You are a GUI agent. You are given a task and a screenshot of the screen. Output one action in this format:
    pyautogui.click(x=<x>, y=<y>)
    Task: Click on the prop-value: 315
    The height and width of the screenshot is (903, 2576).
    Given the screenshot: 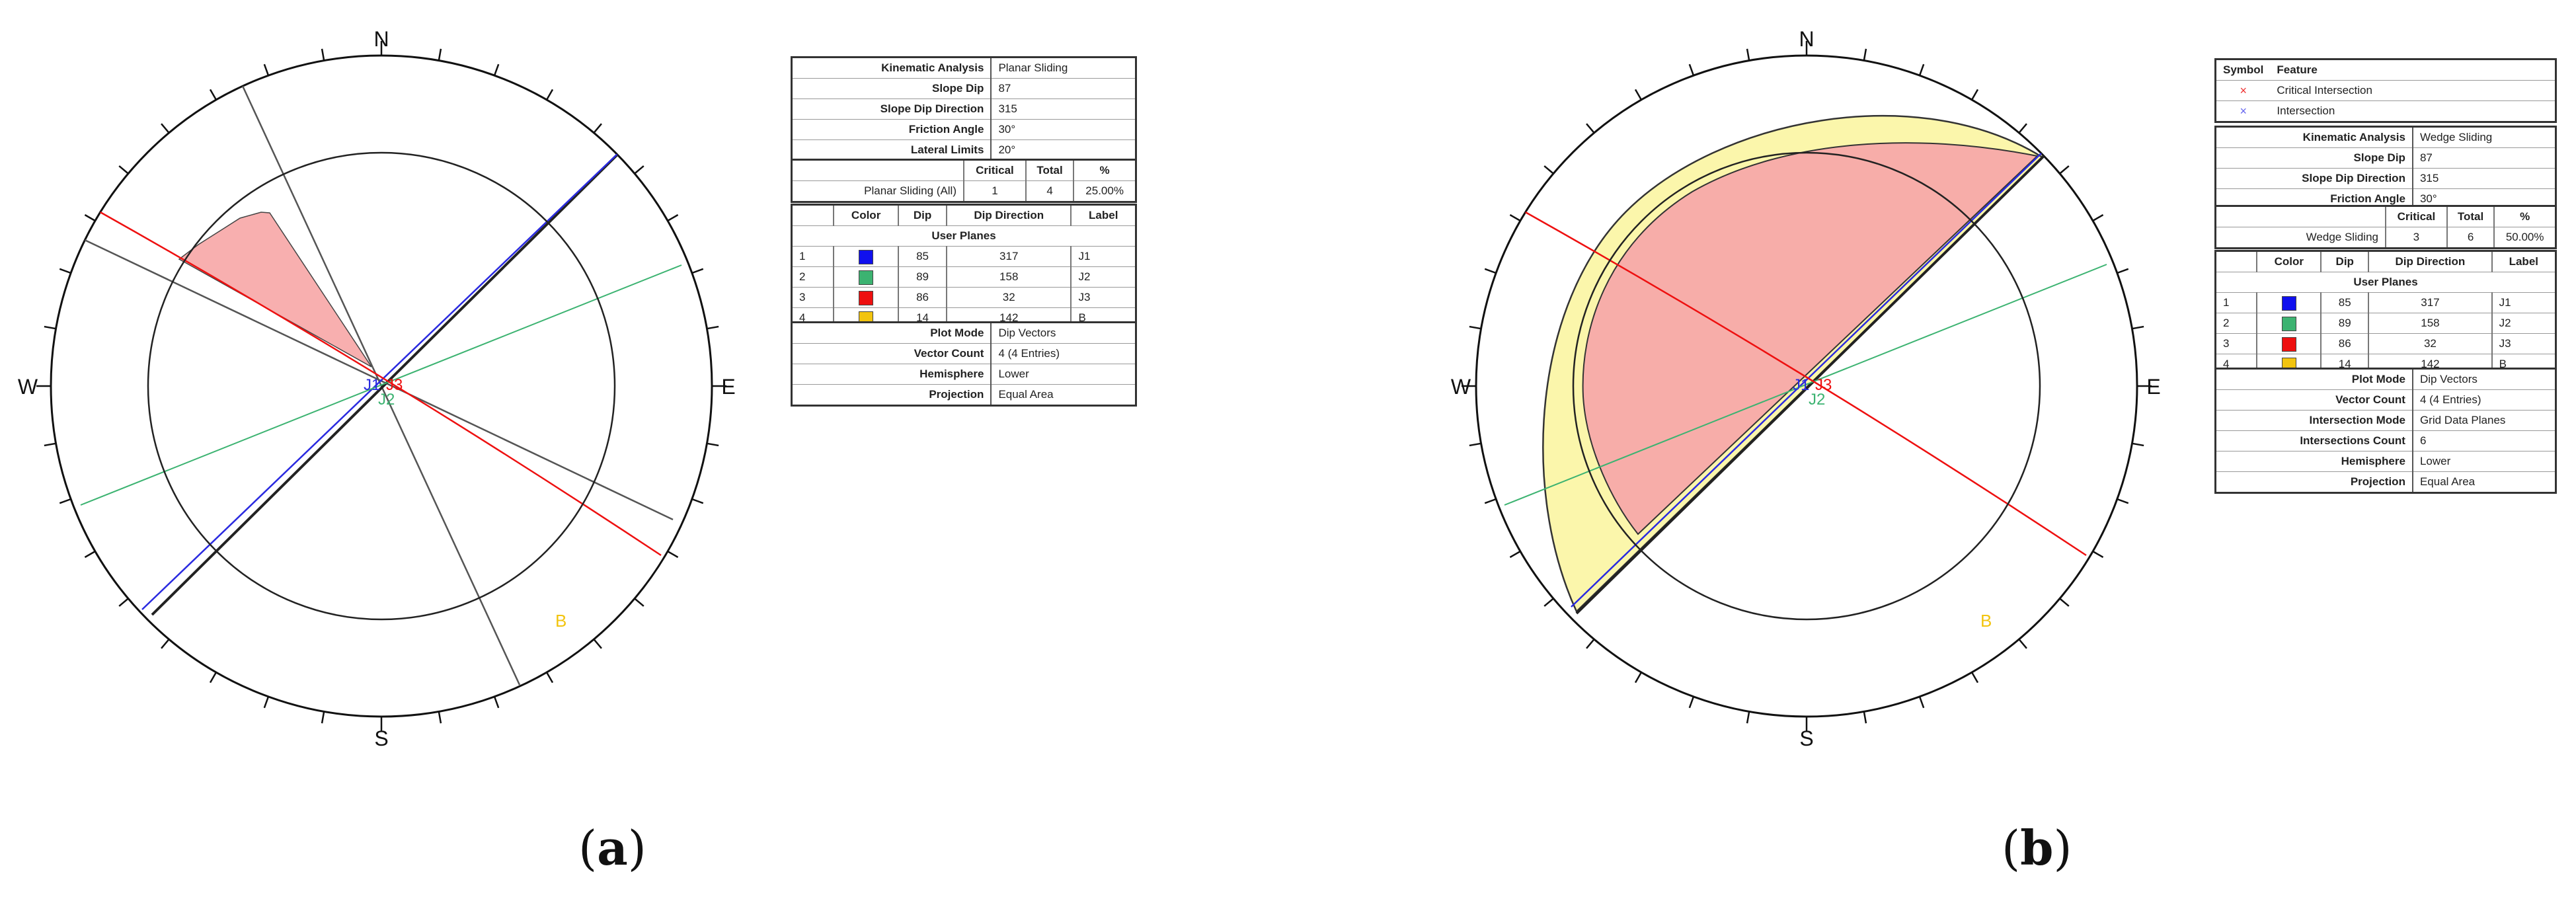 What is the action you would take?
    pyautogui.click(x=1063, y=109)
    